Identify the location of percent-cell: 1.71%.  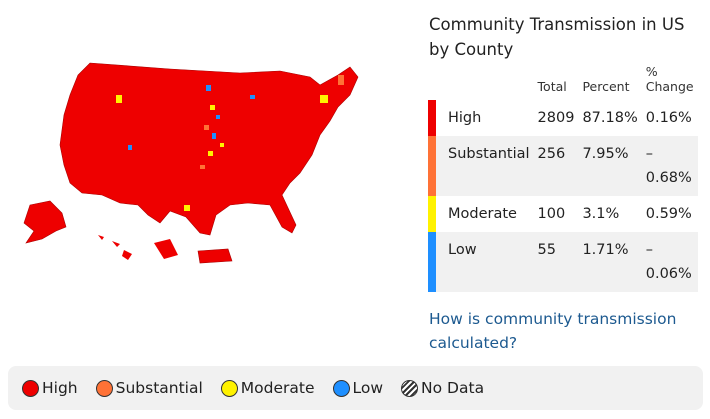
(610, 262).